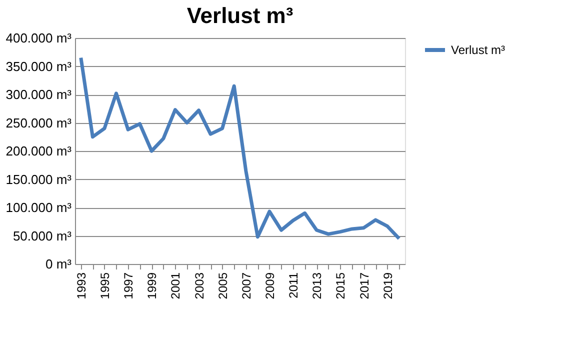  I want to click on y-tick-label: 200.000 m³, so click(39, 151).